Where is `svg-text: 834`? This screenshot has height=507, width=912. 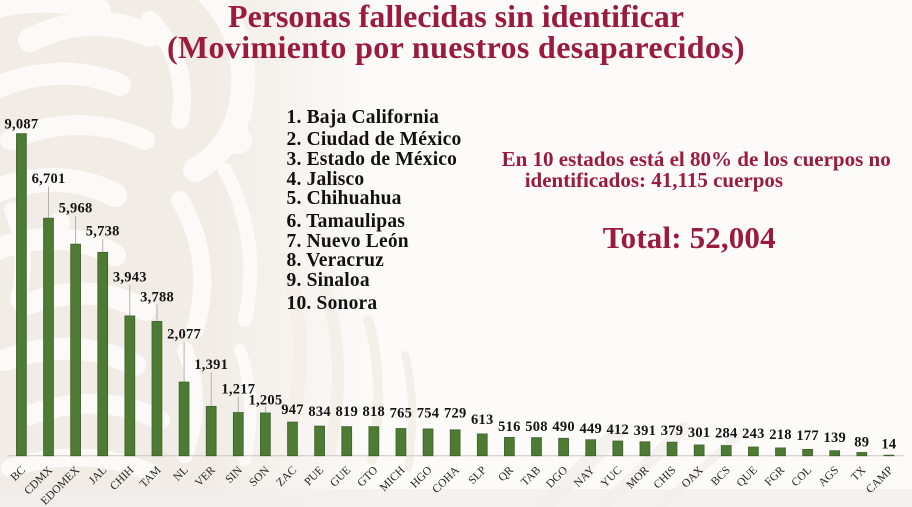
svg-text: 834 is located at coordinates (319, 412).